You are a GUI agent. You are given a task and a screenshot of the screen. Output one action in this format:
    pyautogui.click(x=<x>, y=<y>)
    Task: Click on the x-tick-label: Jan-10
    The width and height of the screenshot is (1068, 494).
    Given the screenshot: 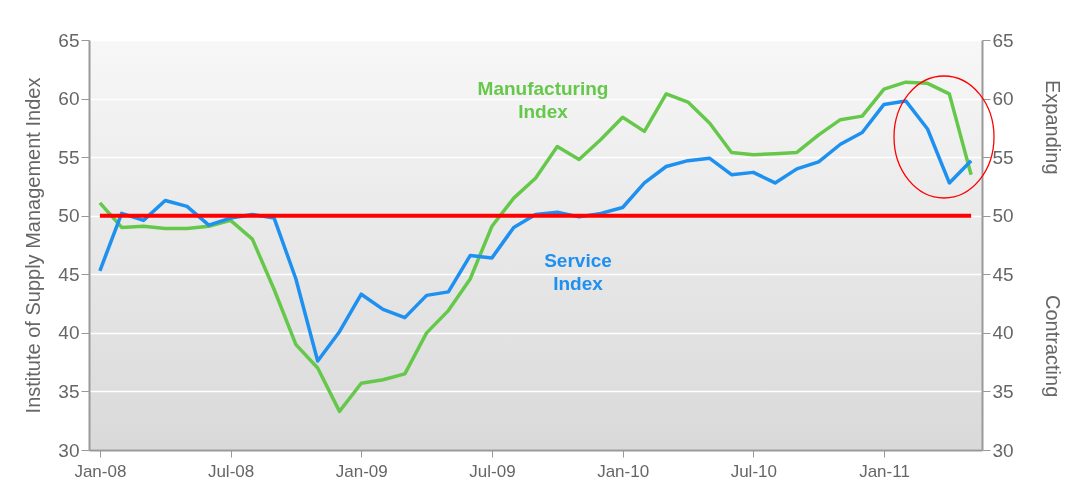 What is the action you would take?
    pyautogui.click(x=623, y=471)
    